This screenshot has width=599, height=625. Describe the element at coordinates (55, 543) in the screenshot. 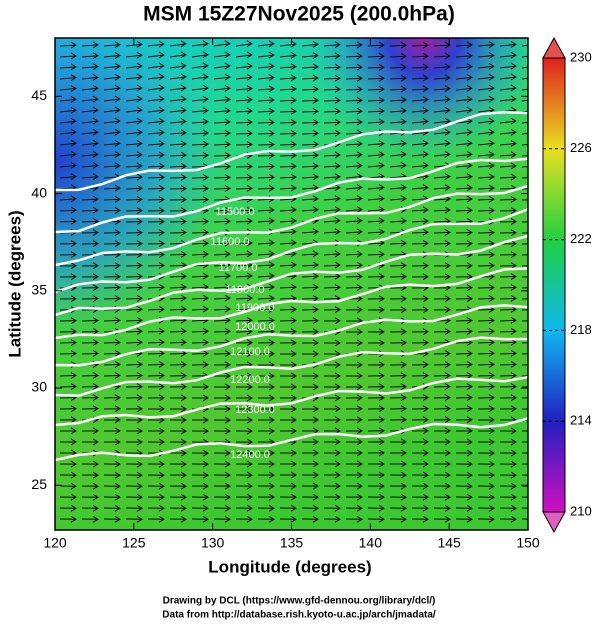

I see `x-tick-label: 120` at that location.